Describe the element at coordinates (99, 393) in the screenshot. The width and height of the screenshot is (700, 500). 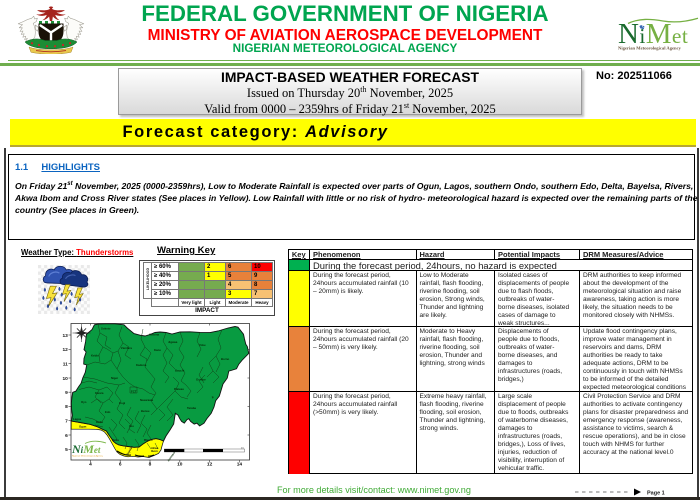
I see `svg-text: Kwara` at that location.